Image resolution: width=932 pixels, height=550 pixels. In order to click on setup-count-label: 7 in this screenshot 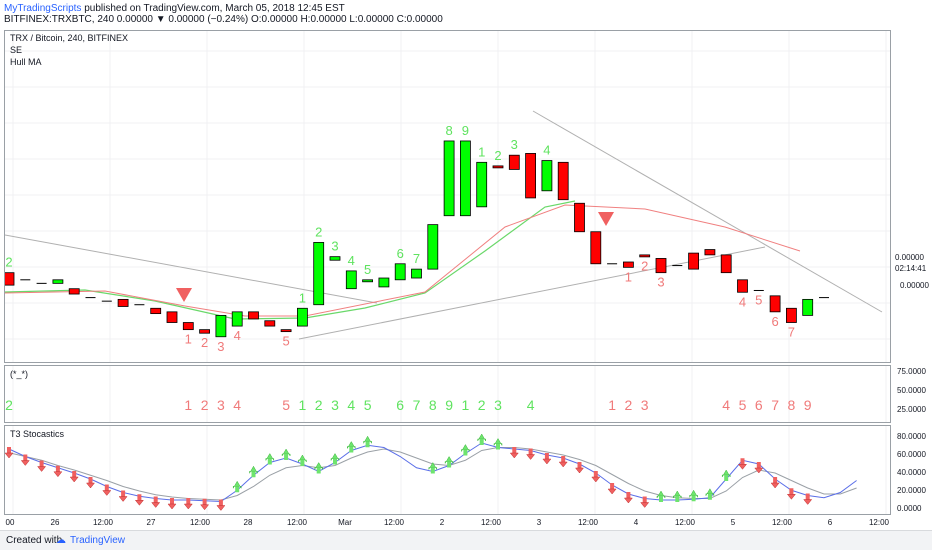, I will do `click(775, 405)`.